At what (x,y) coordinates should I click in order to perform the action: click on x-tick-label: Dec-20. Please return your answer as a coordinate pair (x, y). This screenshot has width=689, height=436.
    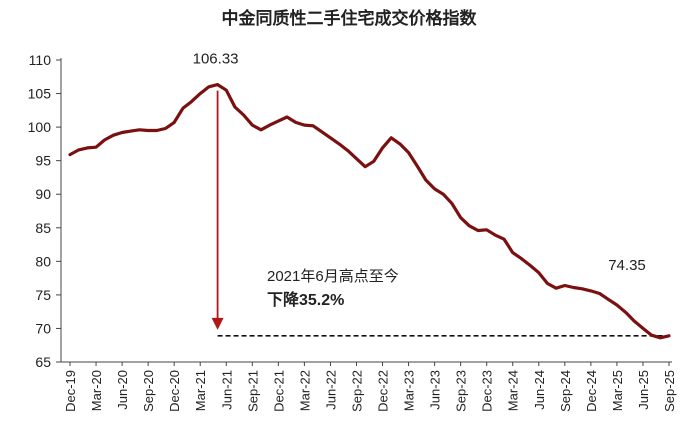
    Looking at the image, I should click on (174, 391).